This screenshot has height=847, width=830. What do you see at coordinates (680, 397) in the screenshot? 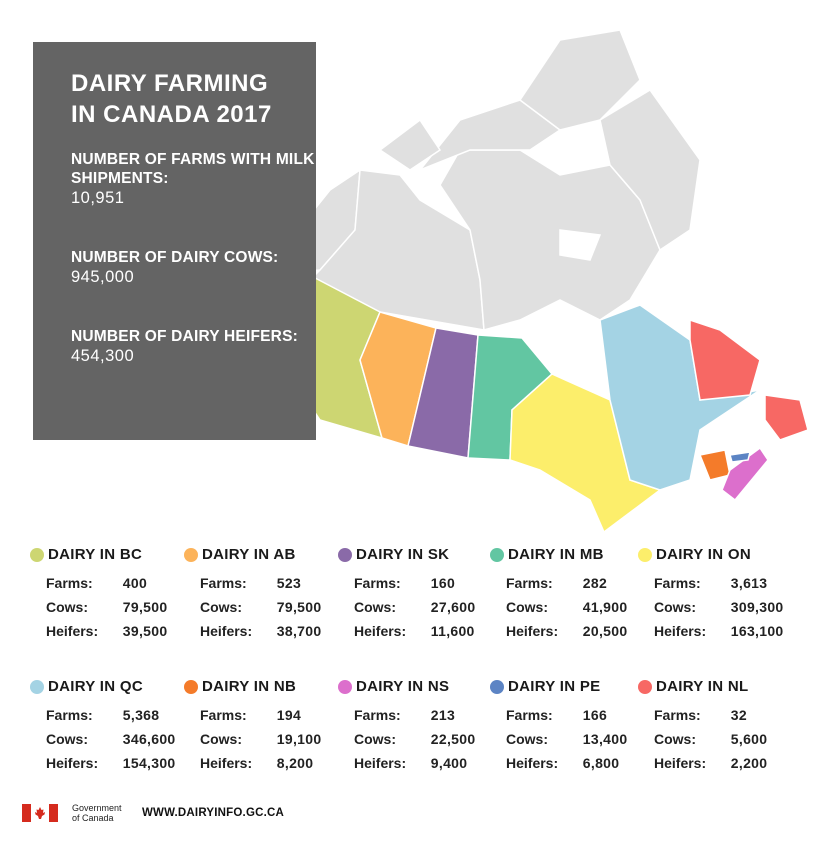
I see `province-qc` at bounding box center [680, 397].